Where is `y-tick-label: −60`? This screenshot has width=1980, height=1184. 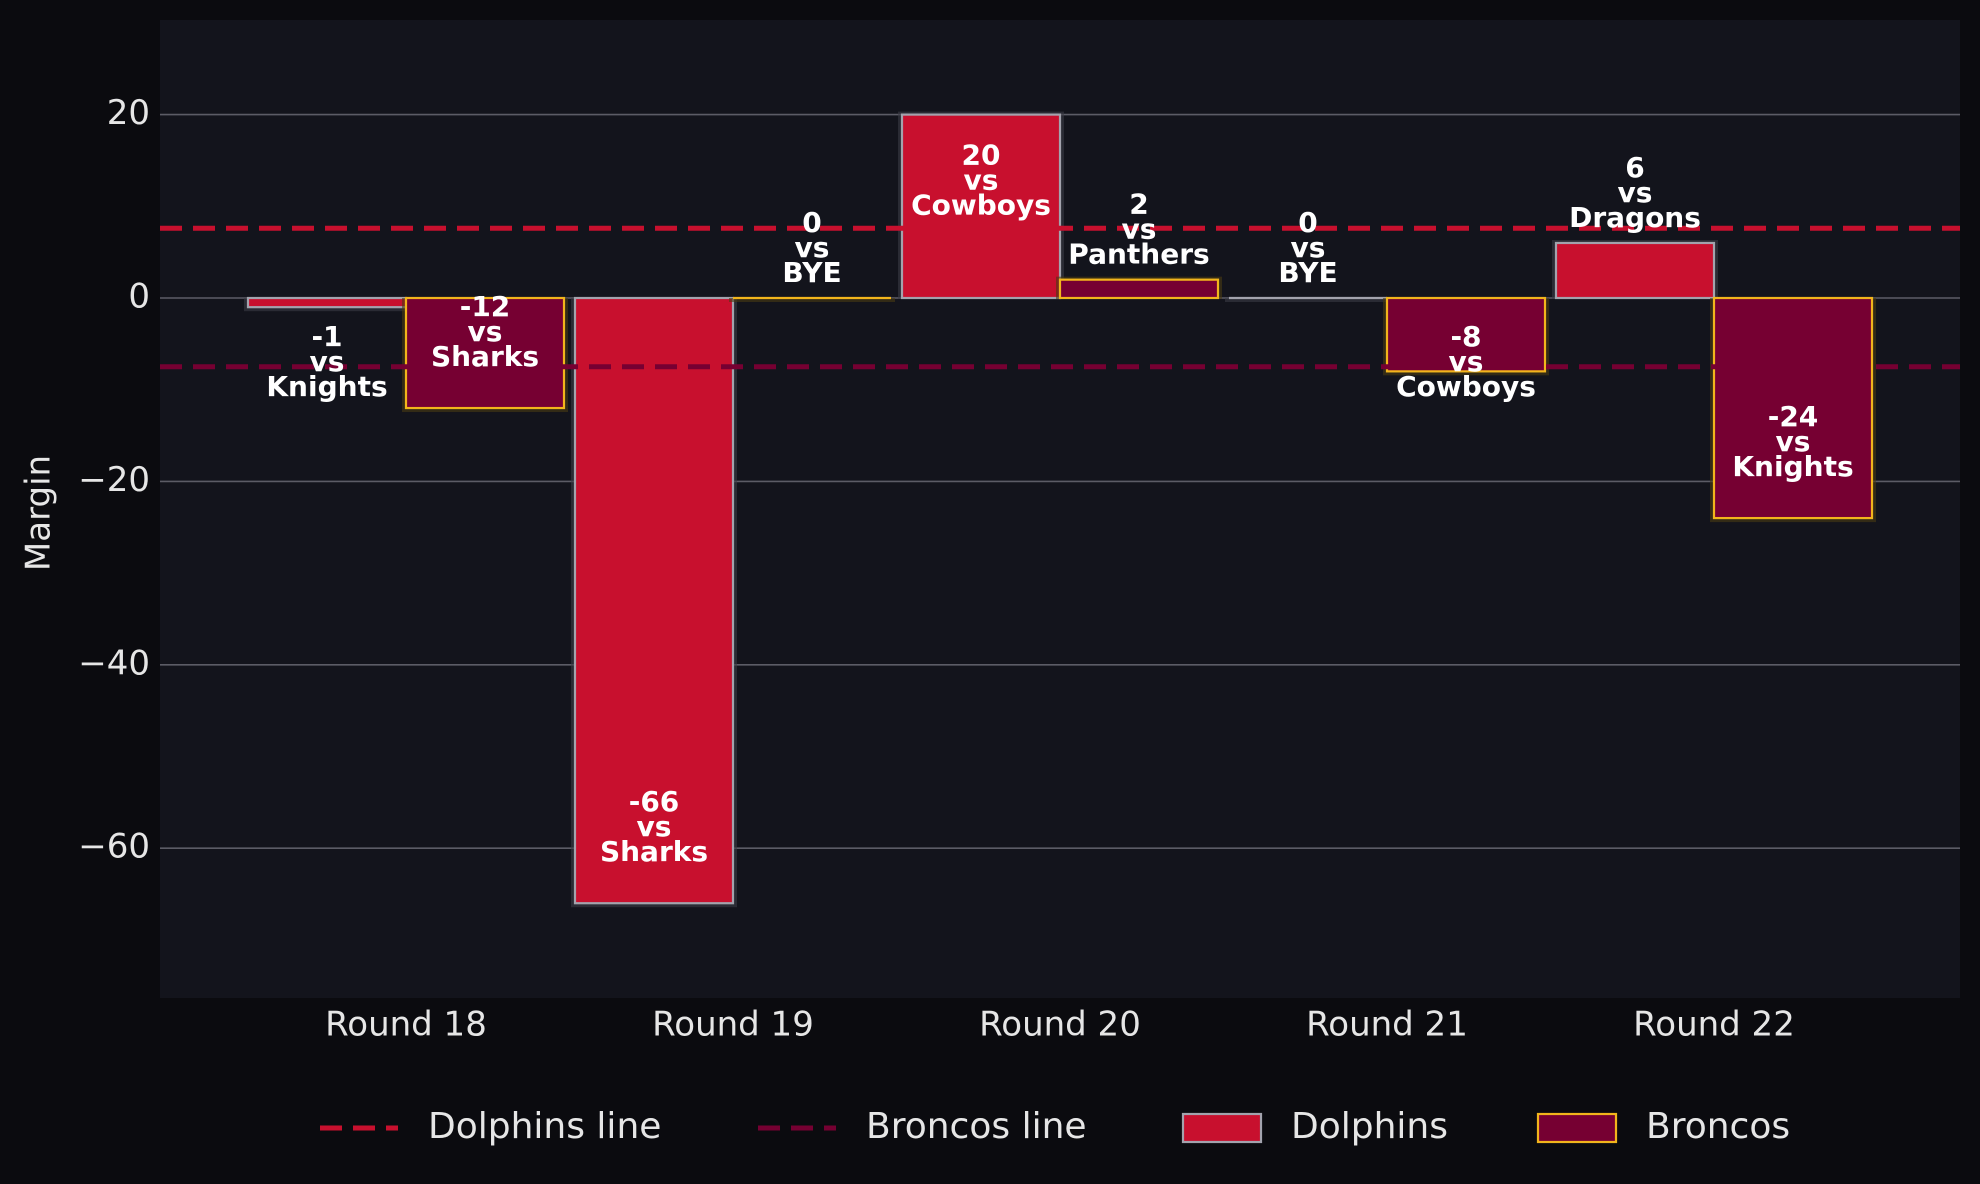 y-tick-label: −60 is located at coordinates (114, 847).